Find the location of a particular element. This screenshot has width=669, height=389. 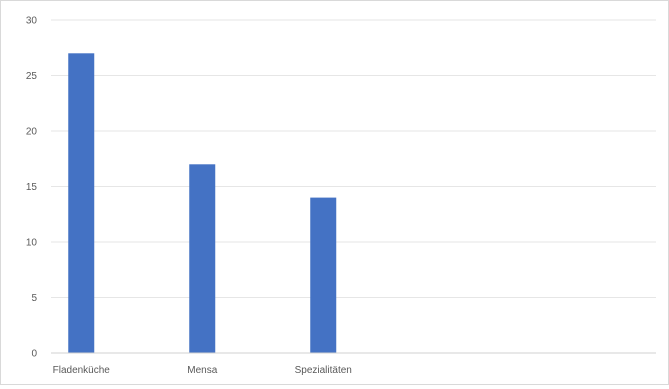

y-tick-label: 10 is located at coordinates (32, 243).